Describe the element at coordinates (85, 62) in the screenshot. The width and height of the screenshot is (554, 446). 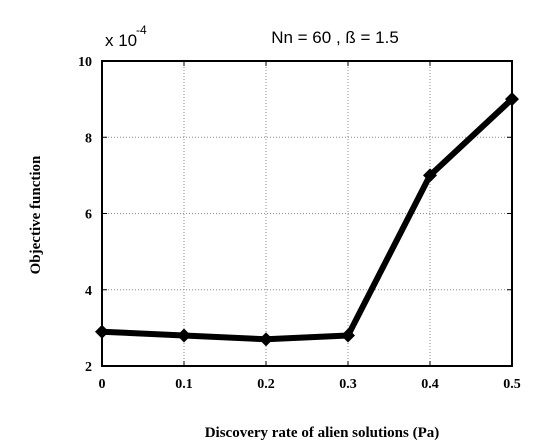
I see `y-tick-label: 10` at that location.